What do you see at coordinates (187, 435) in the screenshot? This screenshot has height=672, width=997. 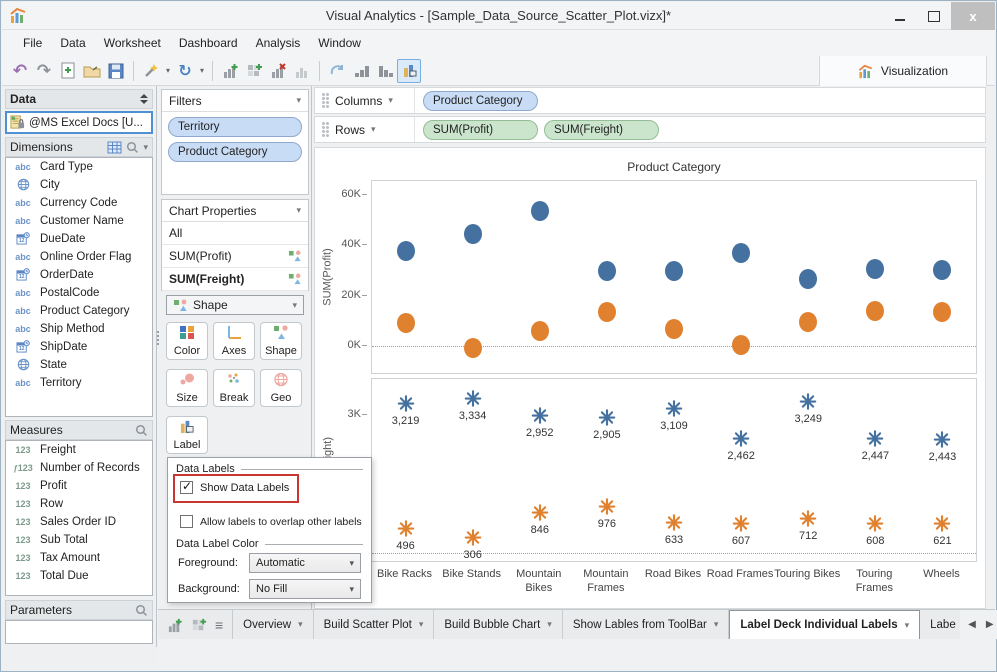 I see `label-deck-button: Label` at bounding box center [187, 435].